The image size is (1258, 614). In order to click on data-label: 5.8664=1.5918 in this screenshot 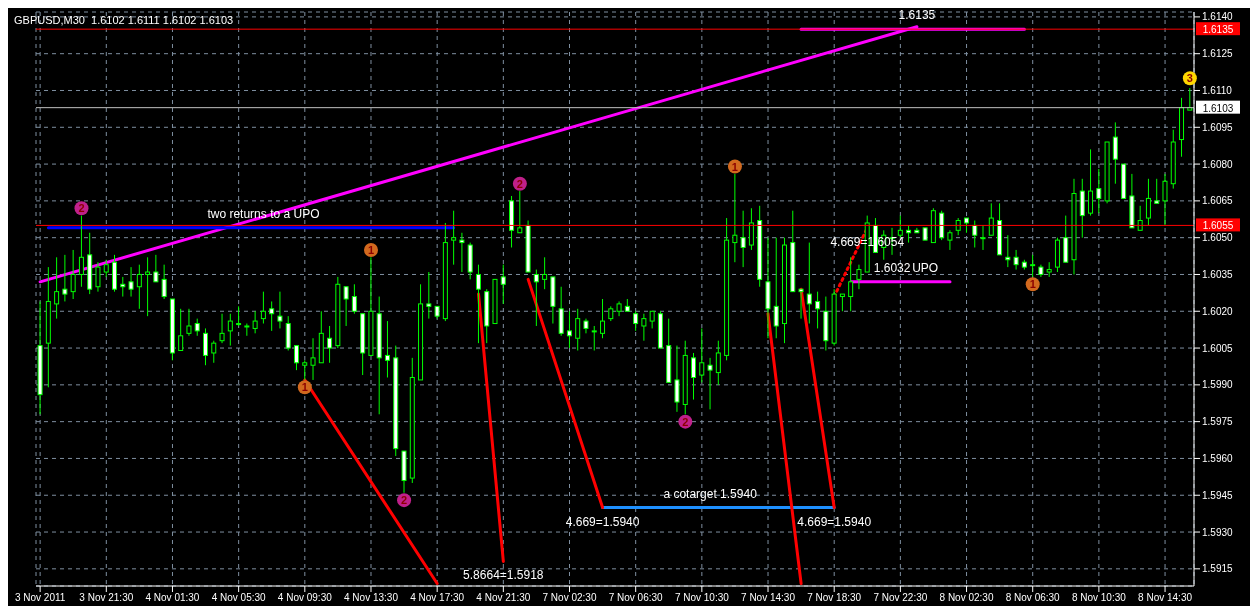, I will do `click(503, 575)`.